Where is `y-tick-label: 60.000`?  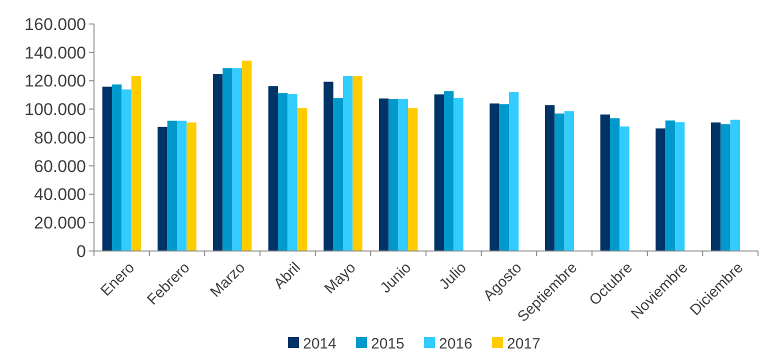
y-tick-label: 60.000 is located at coordinates (60, 166).